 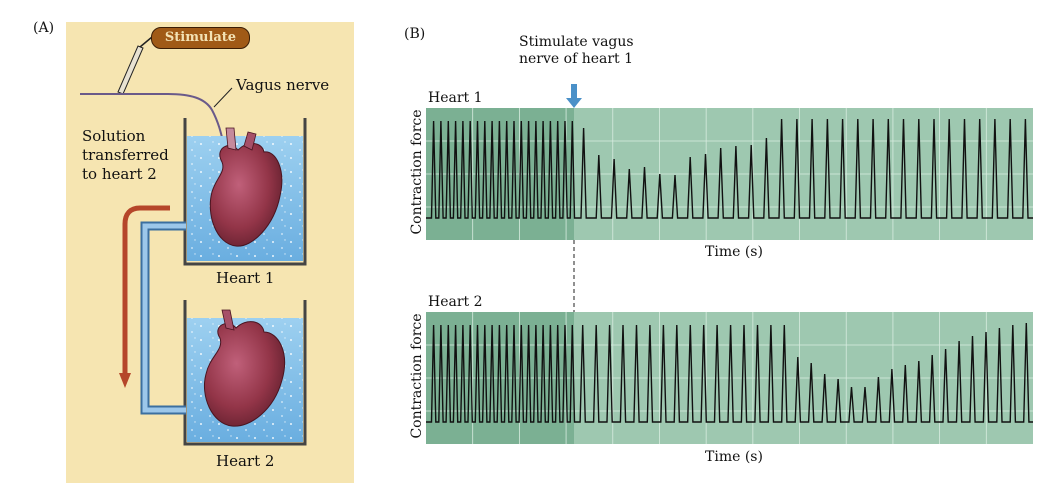 What do you see at coordinates (246, 187) in the screenshot?
I see `heart-1-icon` at bounding box center [246, 187].